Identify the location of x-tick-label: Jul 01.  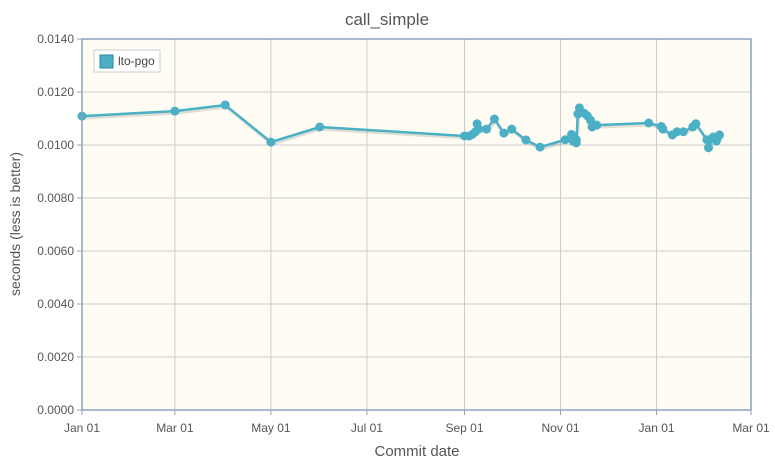
(367, 428).